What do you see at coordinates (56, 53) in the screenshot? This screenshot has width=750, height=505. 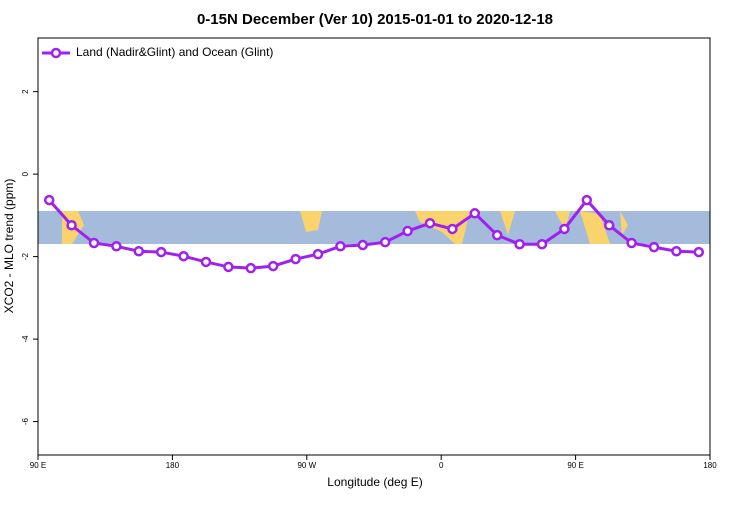 I see `legend-marker` at bounding box center [56, 53].